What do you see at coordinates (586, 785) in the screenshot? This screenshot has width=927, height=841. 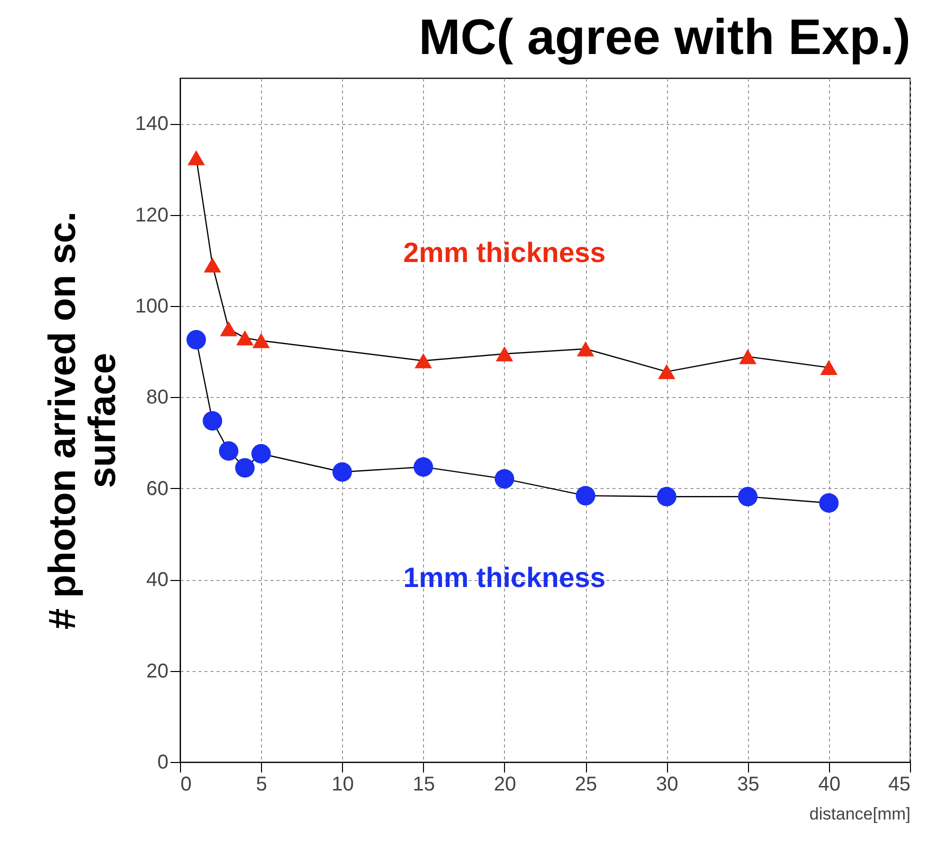 I see `x-tick-label: 25` at bounding box center [586, 785].